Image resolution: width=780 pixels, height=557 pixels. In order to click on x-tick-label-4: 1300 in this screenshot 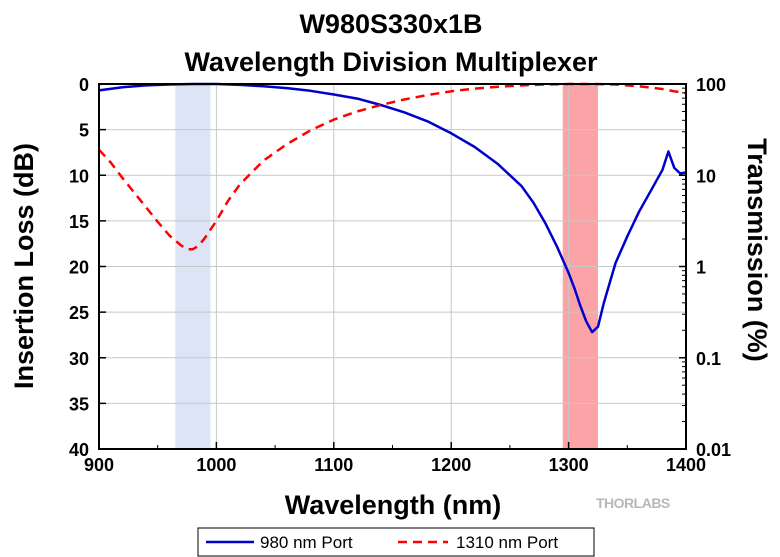, I will do `click(569, 465)`.